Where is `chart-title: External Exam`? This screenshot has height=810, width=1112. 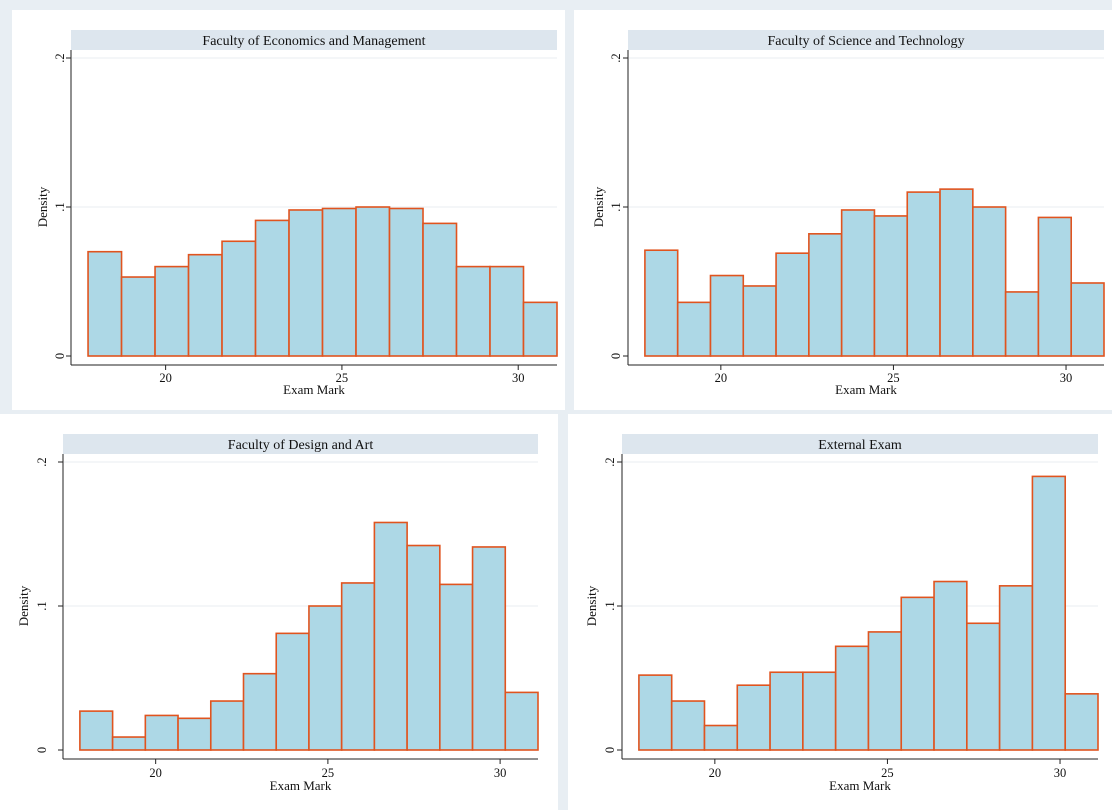
chart-title: External Exam is located at coordinates (860, 445).